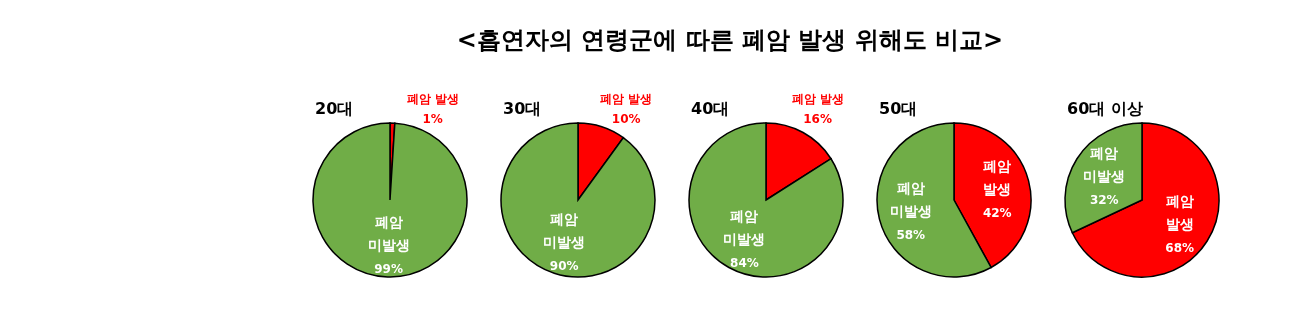 The width and height of the screenshot is (1313, 320). What do you see at coordinates (1104, 200) in the screenshot?
I see `data-label: 32%` at bounding box center [1104, 200].